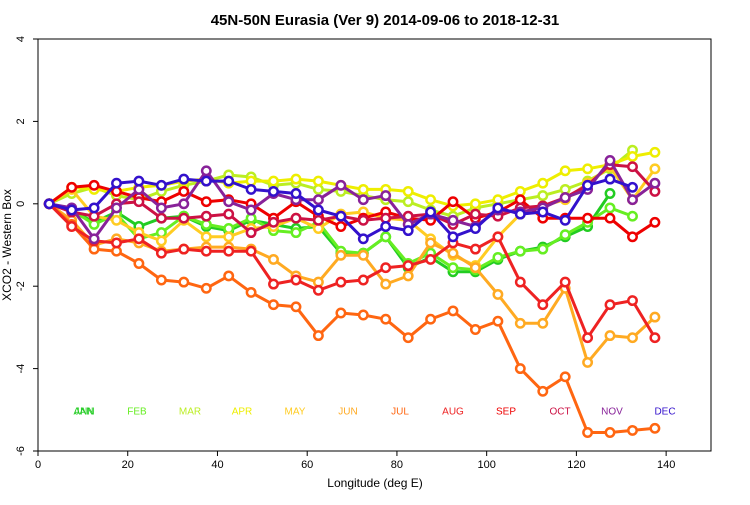 The height and width of the screenshot is (505, 750). What do you see at coordinates (128, 465) in the screenshot?
I see `x-tick-label: 20` at bounding box center [128, 465].